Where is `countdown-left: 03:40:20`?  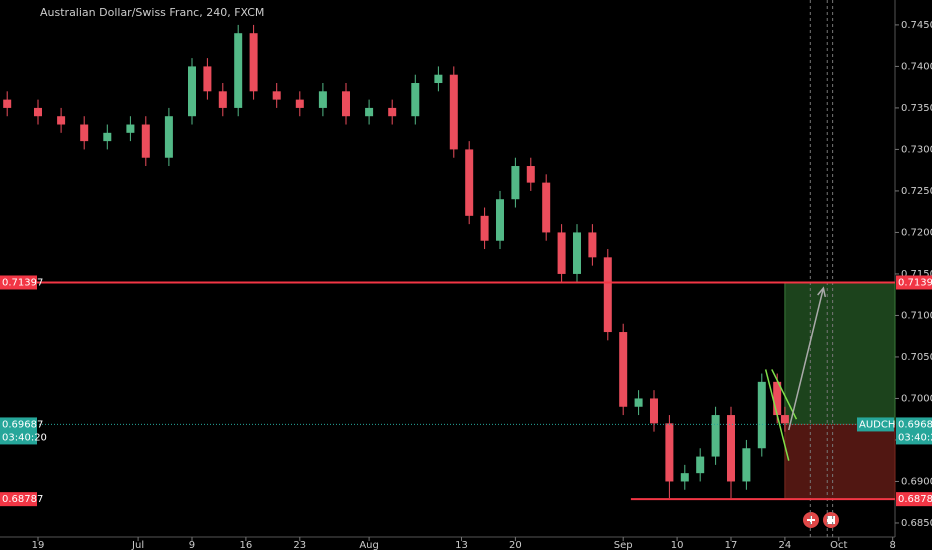
countdown-left: 03:40:20 is located at coordinates (24, 437).